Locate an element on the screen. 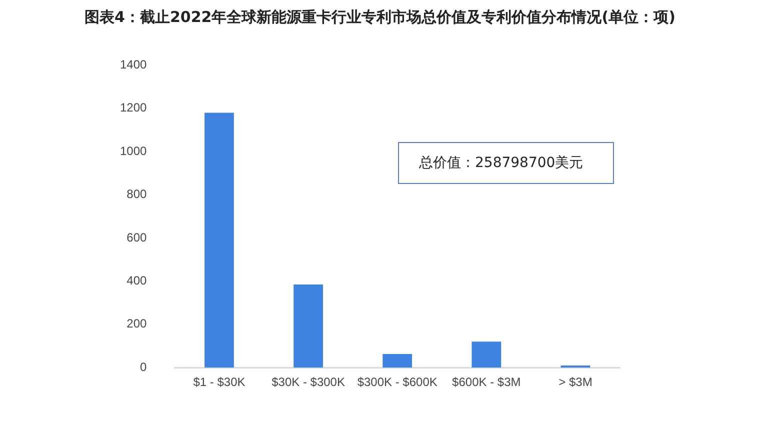  y-tick-label: 400 is located at coordinates (137, 281).